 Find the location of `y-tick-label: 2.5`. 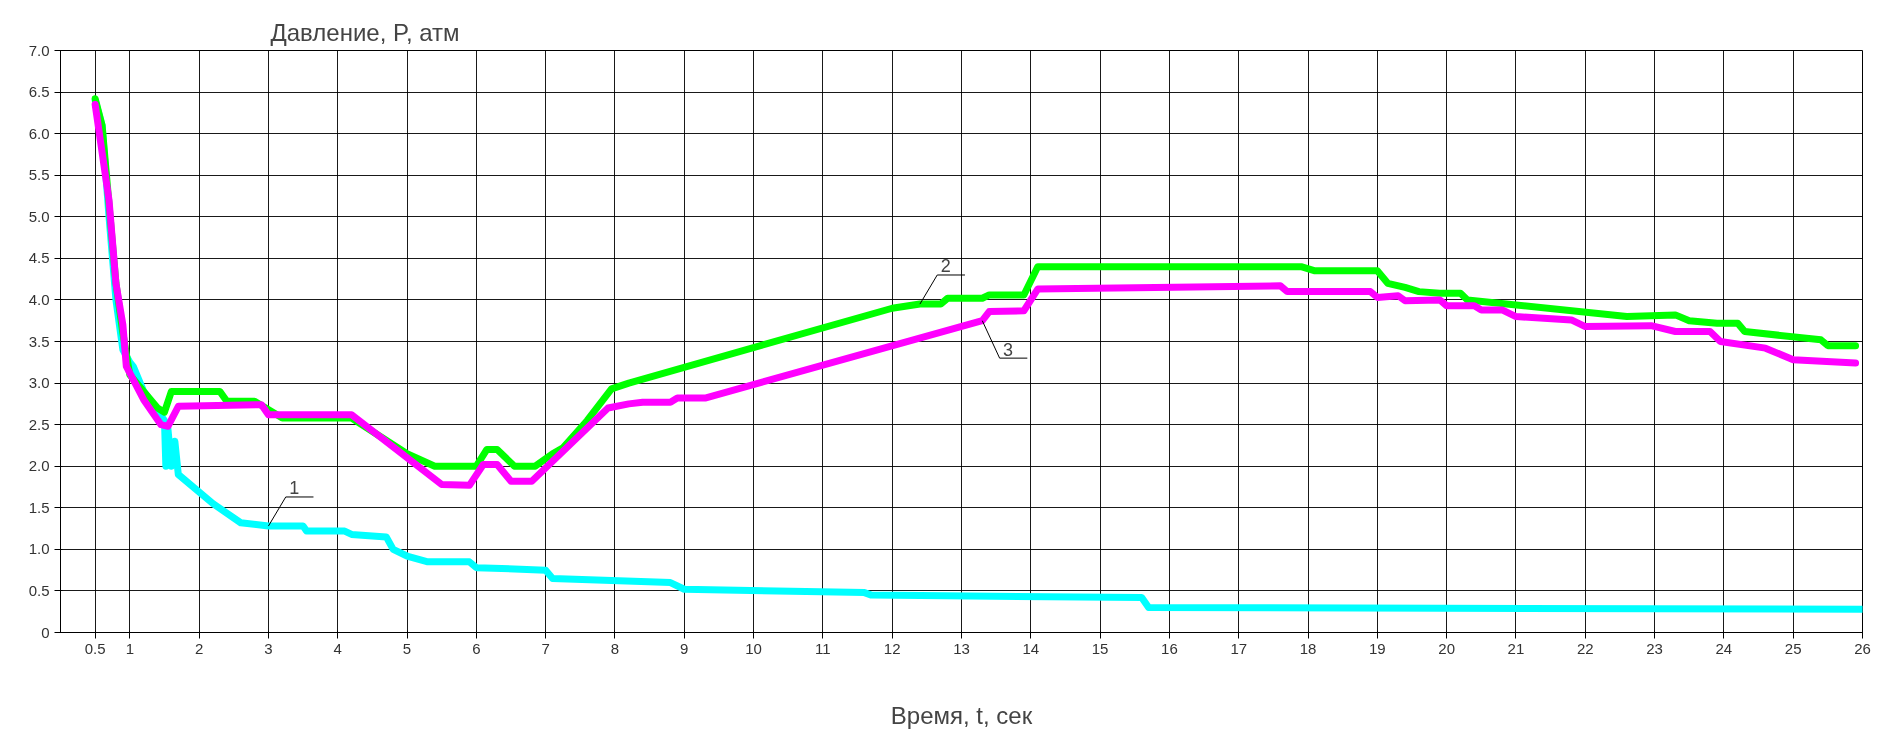

y-tick-label: 2.5 is located at coordinates (39, 424).